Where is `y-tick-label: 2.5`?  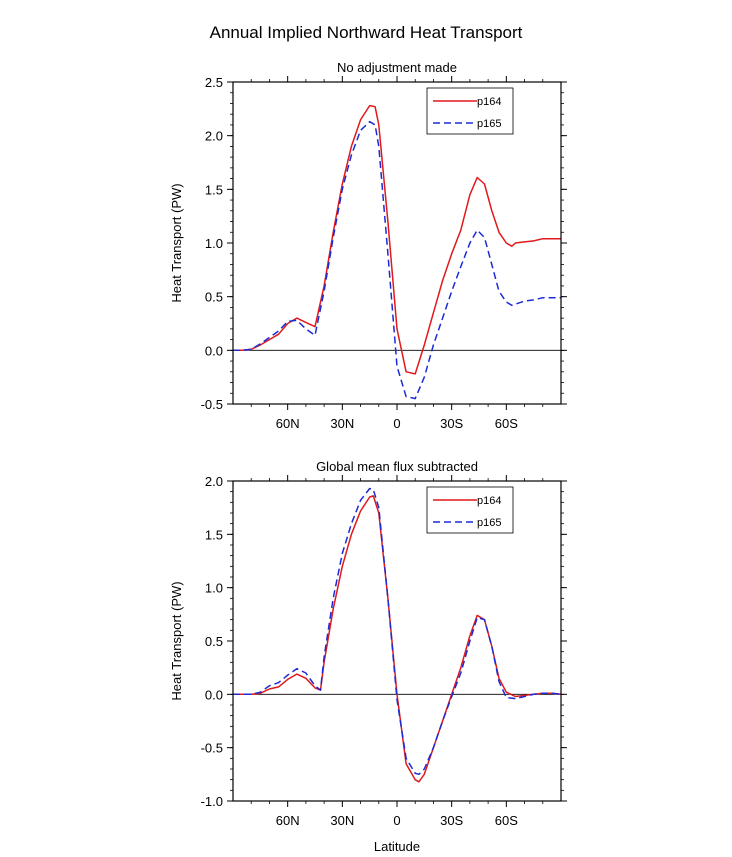 y-tick-label: 2.5 is located at coordinates (214, 82).